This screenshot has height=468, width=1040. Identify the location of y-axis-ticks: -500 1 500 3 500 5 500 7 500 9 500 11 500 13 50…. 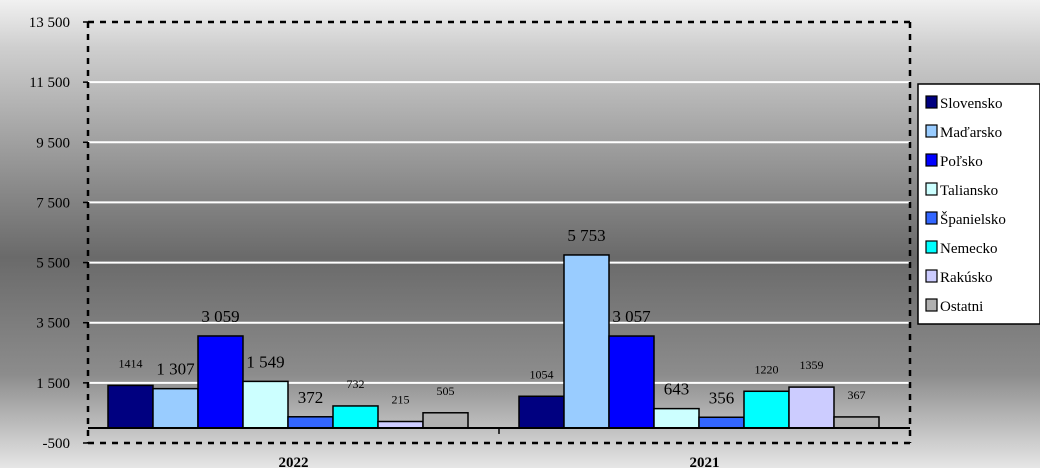
(58, 233).